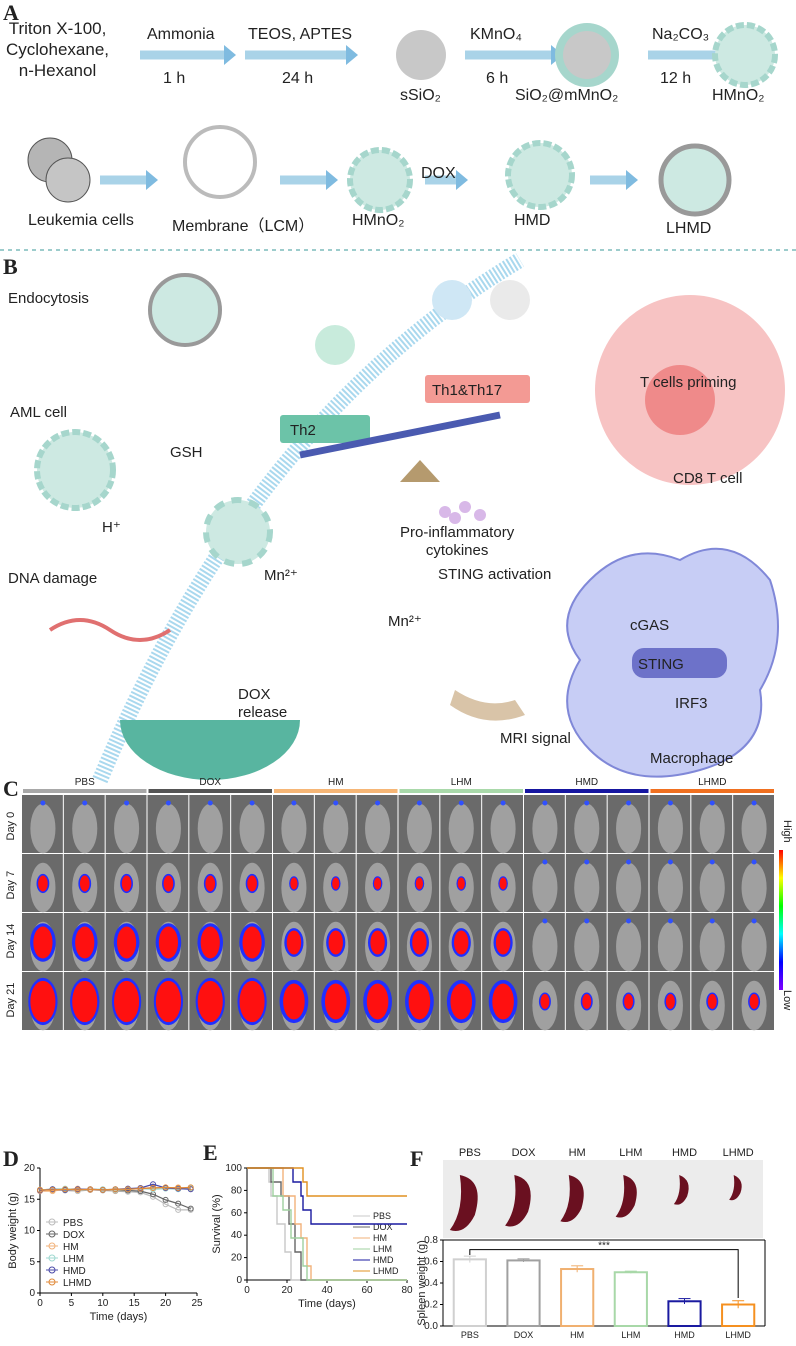 The width and height of the screenshot is (796, 1346). What do you see at coordinates (532, 220) in the screenshot?
I see `label-hmd: HMD` at bounding box center [532, 220].